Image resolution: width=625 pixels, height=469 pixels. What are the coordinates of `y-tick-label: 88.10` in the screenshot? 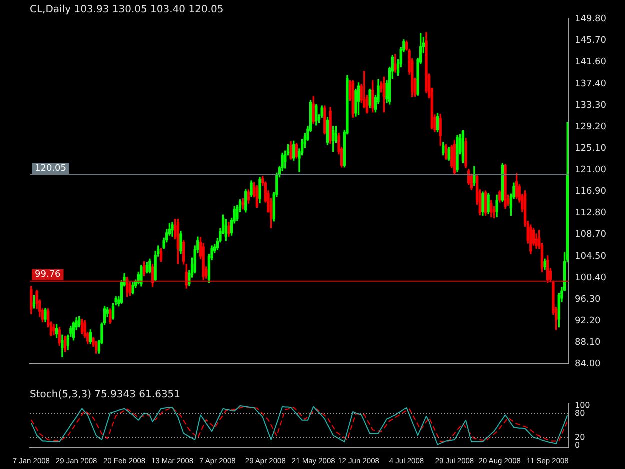 It's located at (588, 343).